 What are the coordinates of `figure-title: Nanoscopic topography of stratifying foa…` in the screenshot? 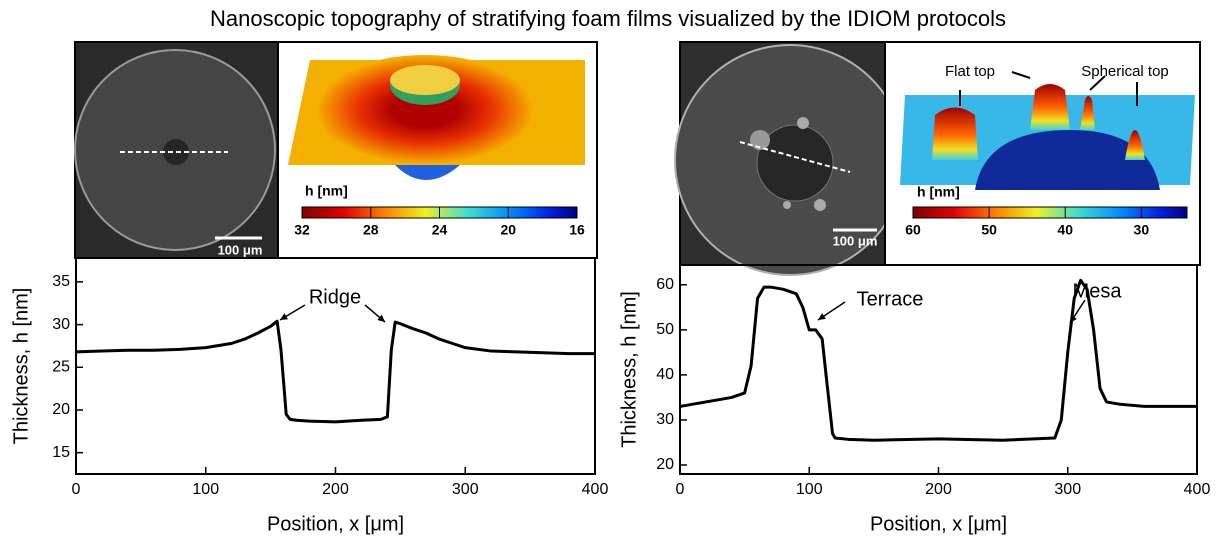 It's located at (608, 18).